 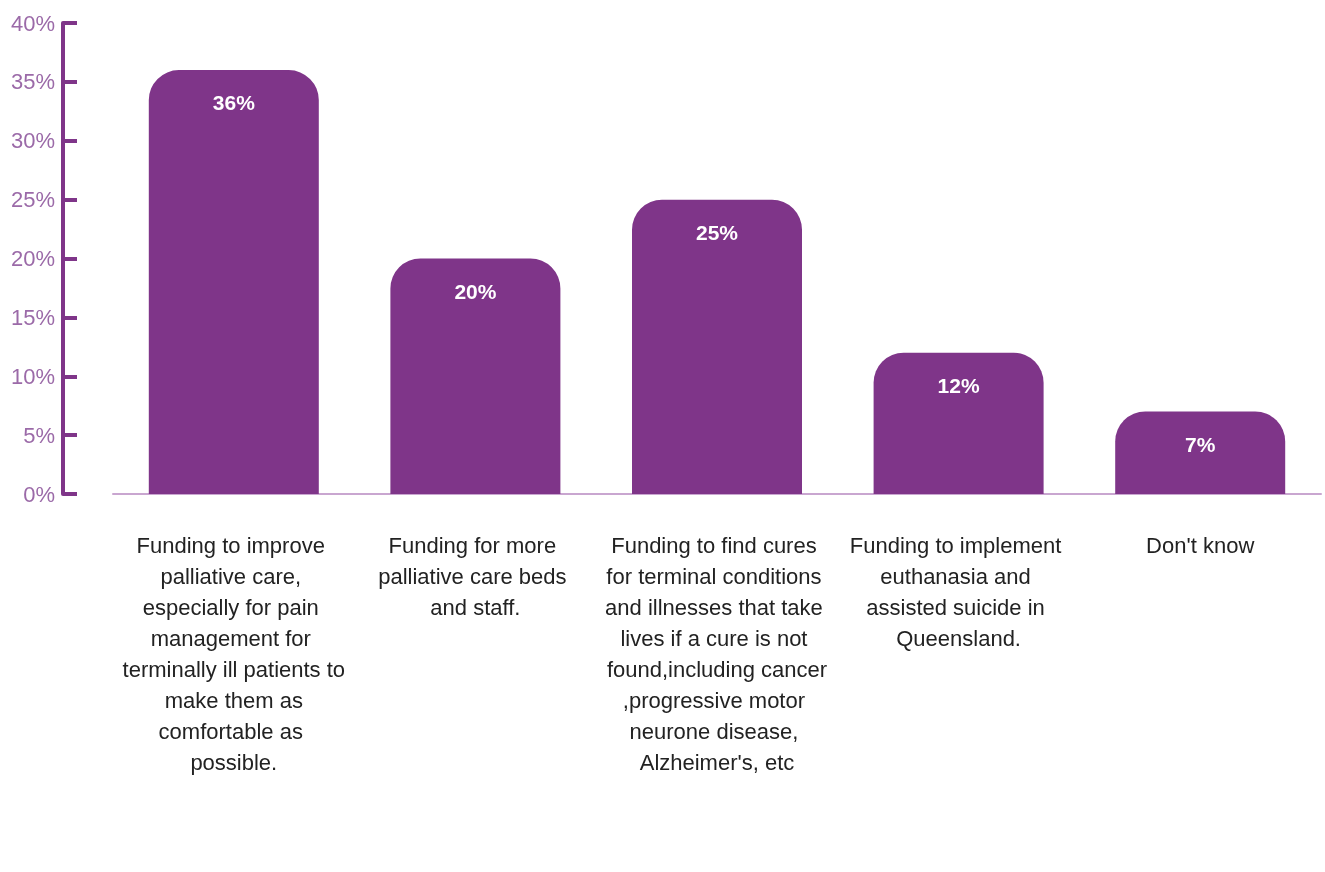 I want to click on data-label: 12%, so click(x=958, y=385).